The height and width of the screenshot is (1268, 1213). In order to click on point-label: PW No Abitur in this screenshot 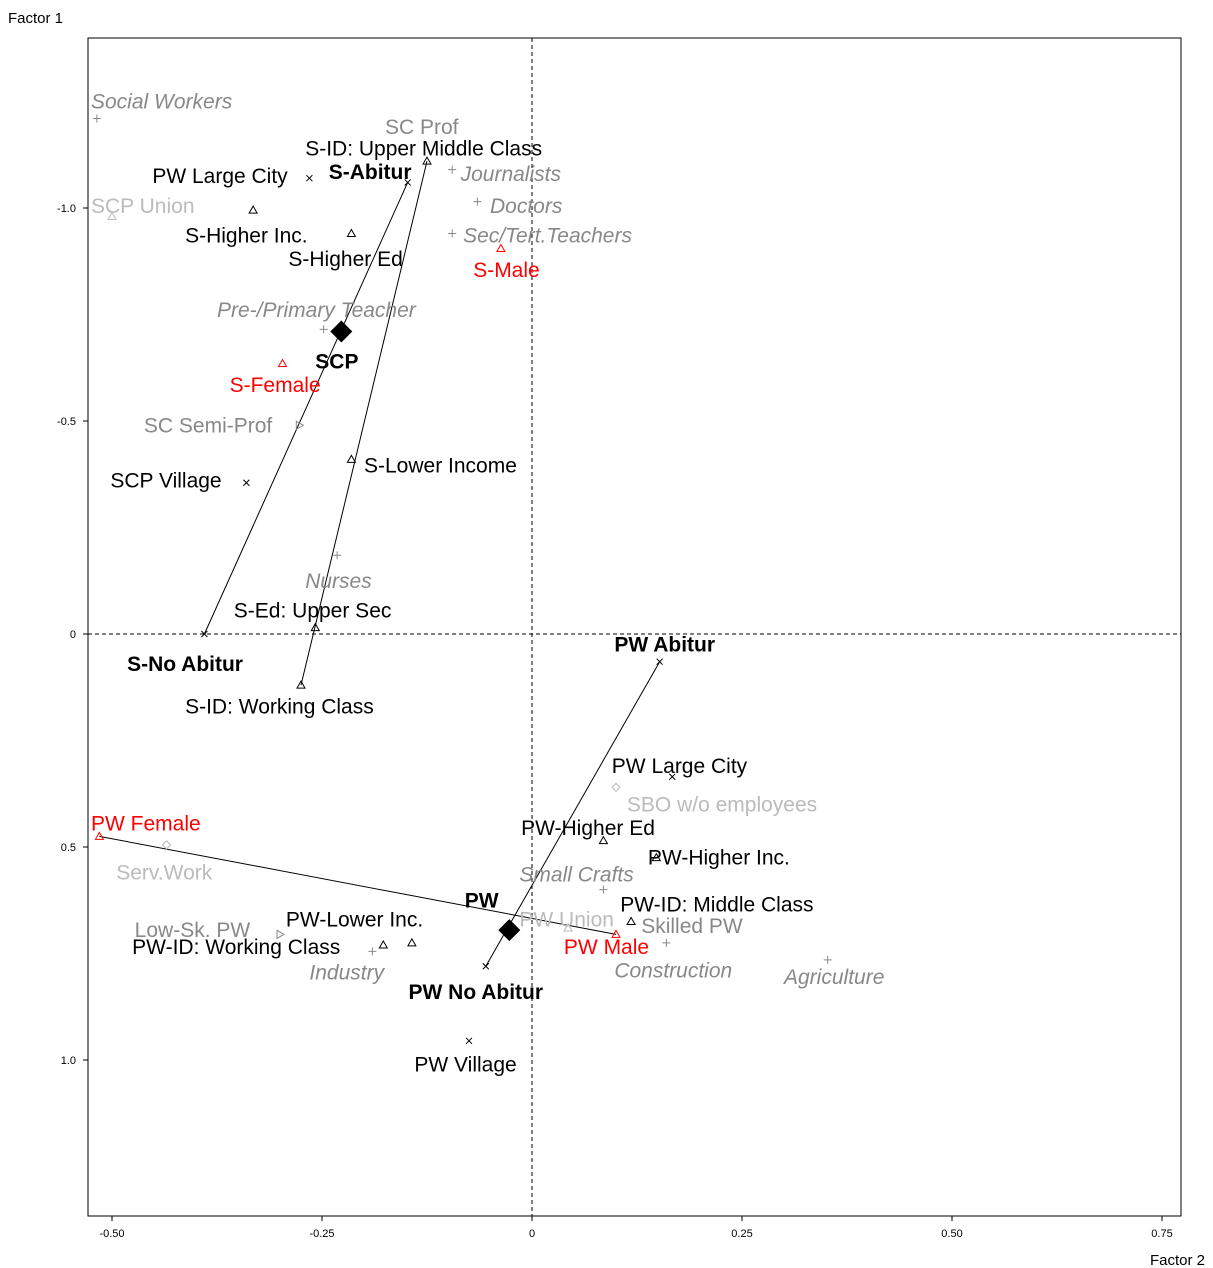, I will do `click(476, 992)`.